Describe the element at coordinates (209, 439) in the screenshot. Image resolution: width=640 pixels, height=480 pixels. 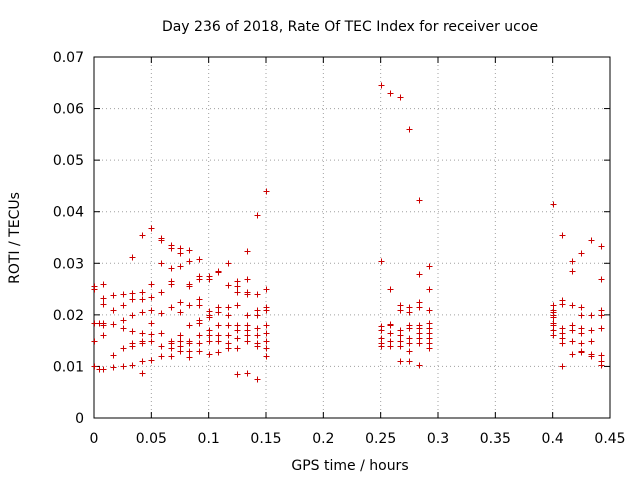
I see `x-tick-label: 0.1` at that location.